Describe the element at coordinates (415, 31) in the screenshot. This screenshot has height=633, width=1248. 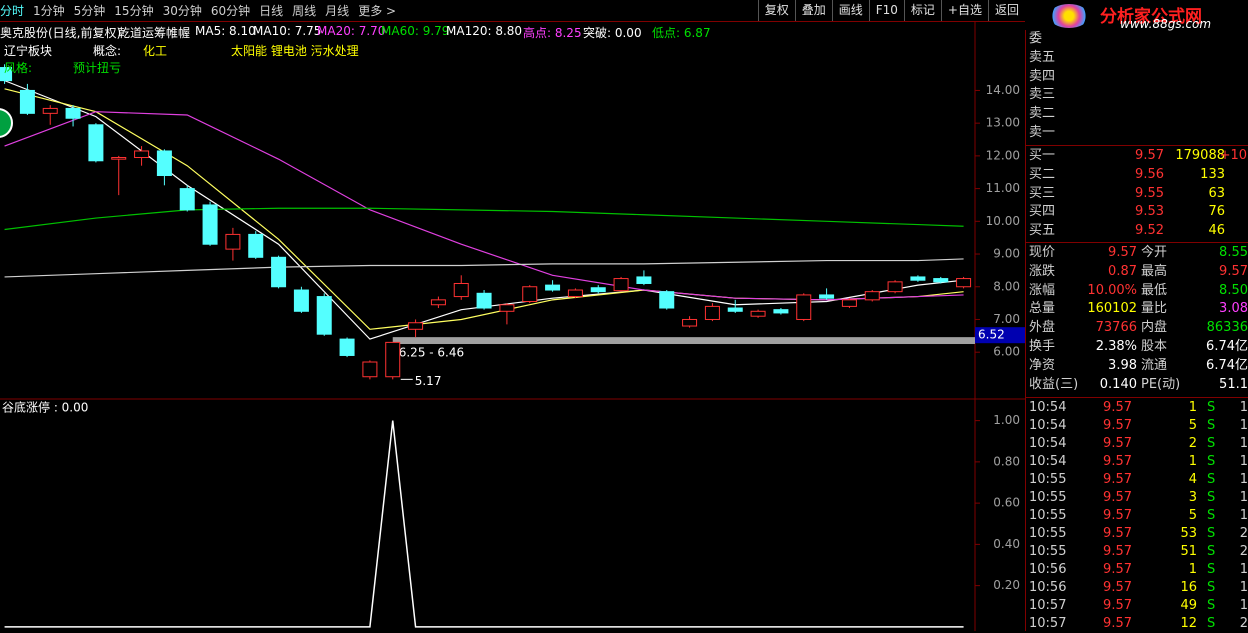
I see `info-text: MA60: 9.79` at that location.